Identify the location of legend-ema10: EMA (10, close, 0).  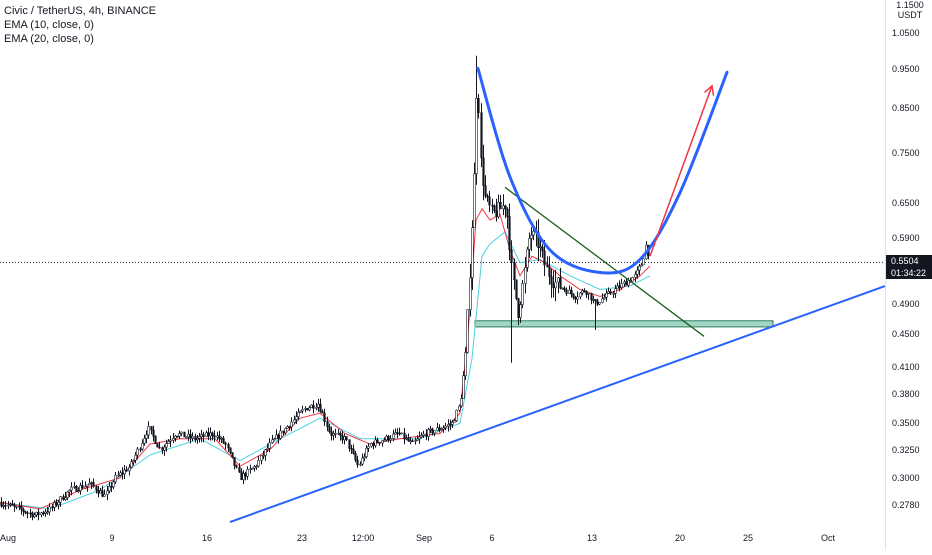
(49, 25).